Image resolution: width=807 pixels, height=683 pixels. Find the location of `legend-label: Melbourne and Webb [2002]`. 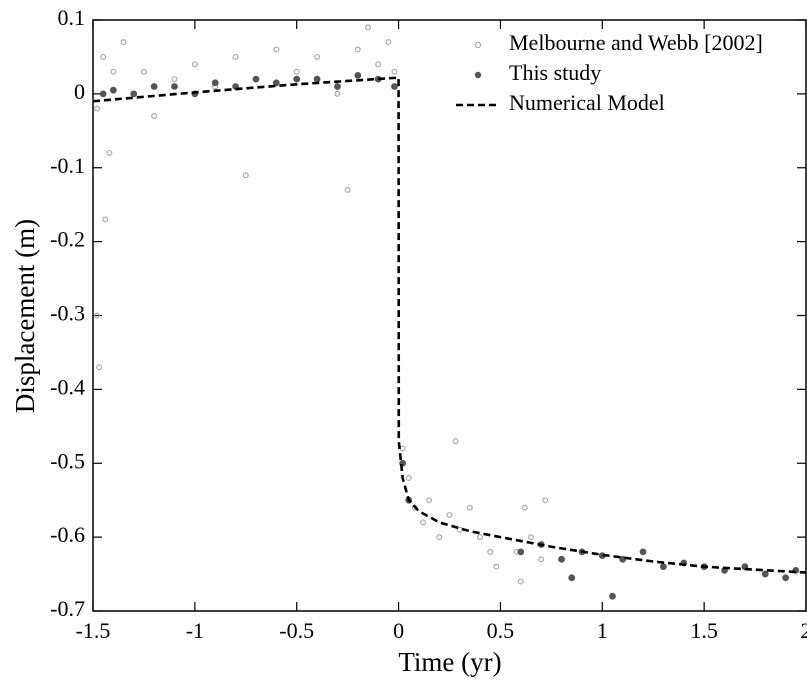

legend-label: Melbourne and Webb [2002] is located at coordinates (636, 42).